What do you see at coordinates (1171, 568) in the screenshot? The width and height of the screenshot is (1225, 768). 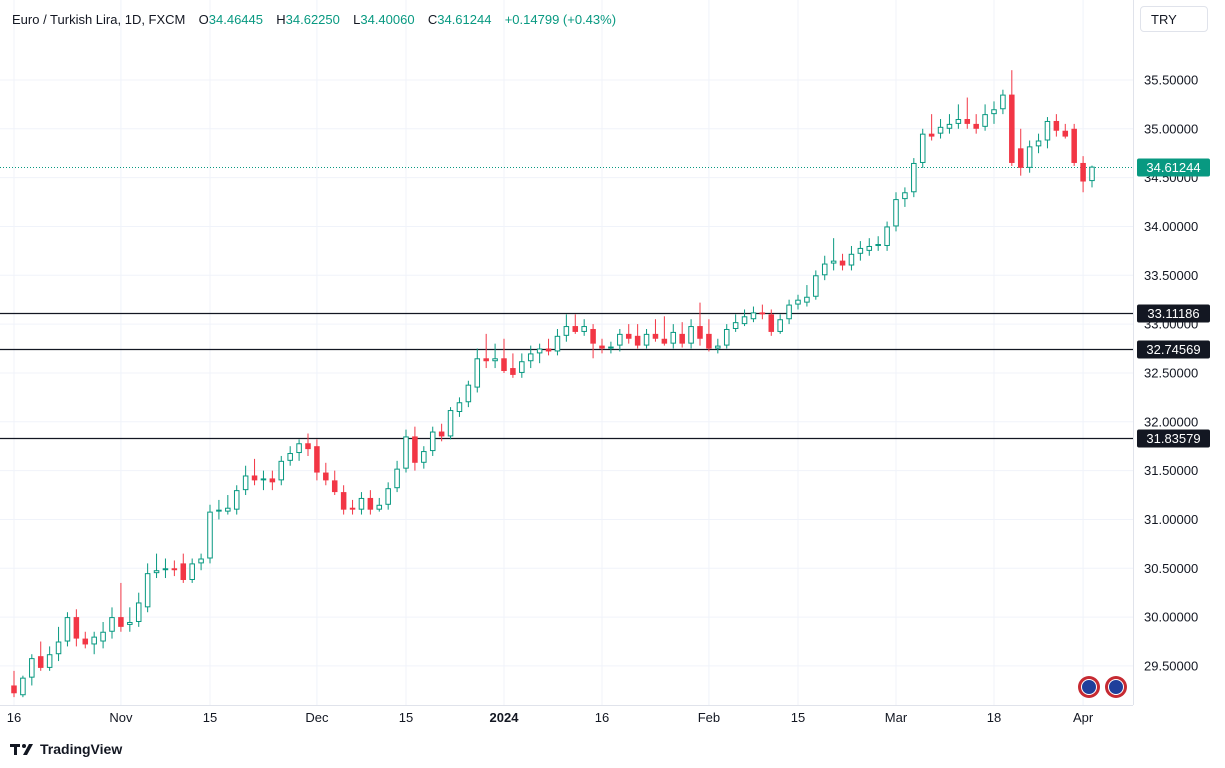 I see `price-tick-label: 30.50000` at bounding box center [1171, 568].